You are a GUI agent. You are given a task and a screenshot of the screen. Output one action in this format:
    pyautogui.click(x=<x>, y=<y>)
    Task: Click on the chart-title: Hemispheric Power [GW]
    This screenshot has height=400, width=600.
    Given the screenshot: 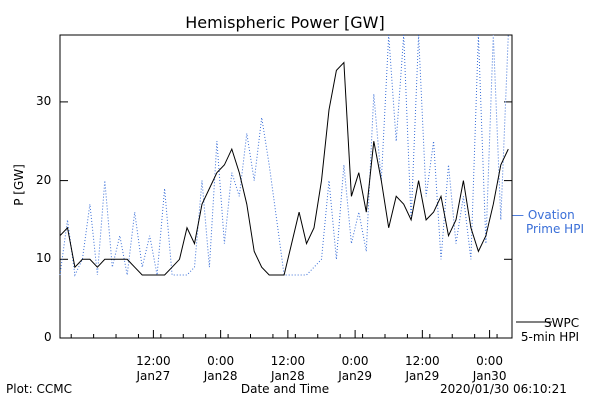 What is the action you would take?
    pyautogui.click(x=285, y=22)
    